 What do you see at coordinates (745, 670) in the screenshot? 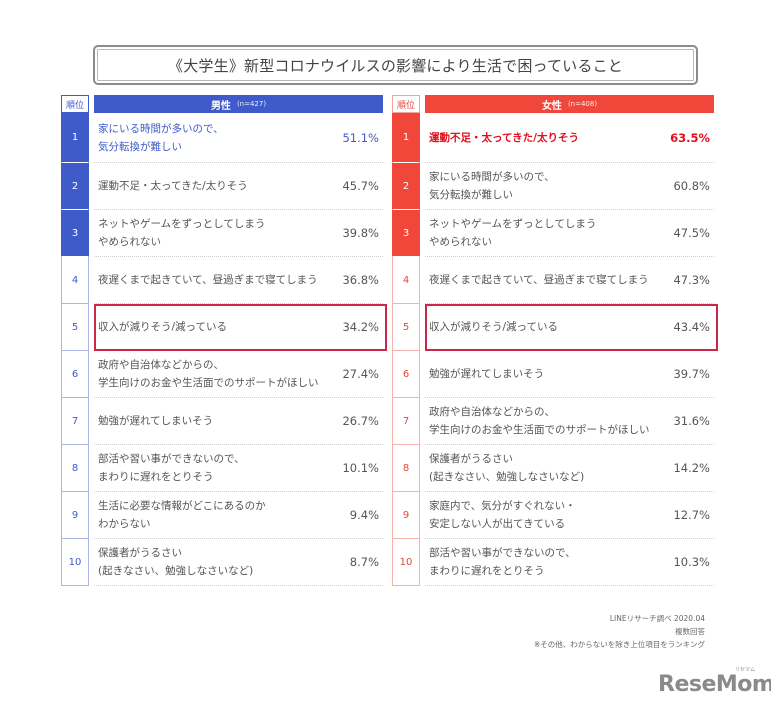
I see `logo-ruby: リセマム` at bounding box center [745, 670].